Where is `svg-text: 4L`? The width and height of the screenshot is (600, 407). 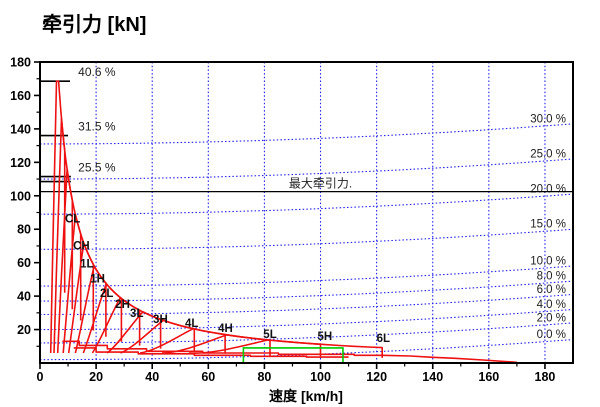
svg-text: 4L is located at coordinates (191, 324).